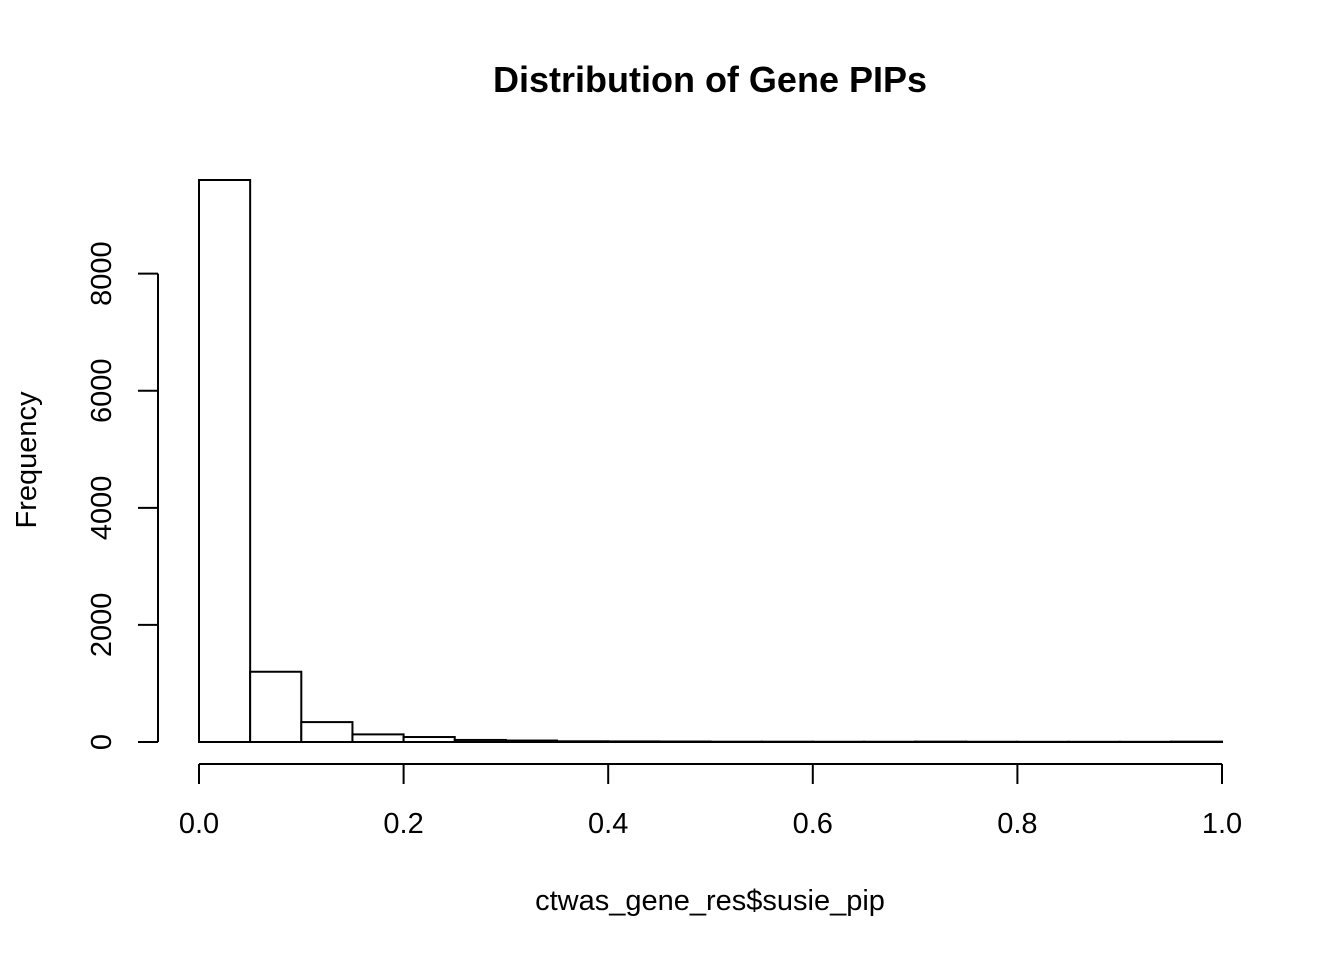 Image resolution: width=1344 pixels, height=960 pixels. I want to click on x-tick-label: 0.2, so click(403, 824).